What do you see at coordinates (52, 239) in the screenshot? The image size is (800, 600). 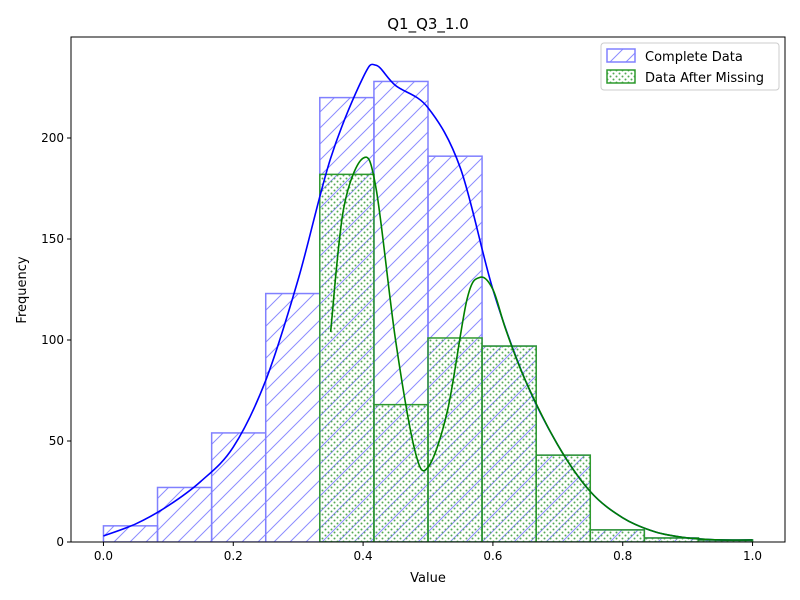 I see `y-tick-label: 150` at bounding box center [52, 239].